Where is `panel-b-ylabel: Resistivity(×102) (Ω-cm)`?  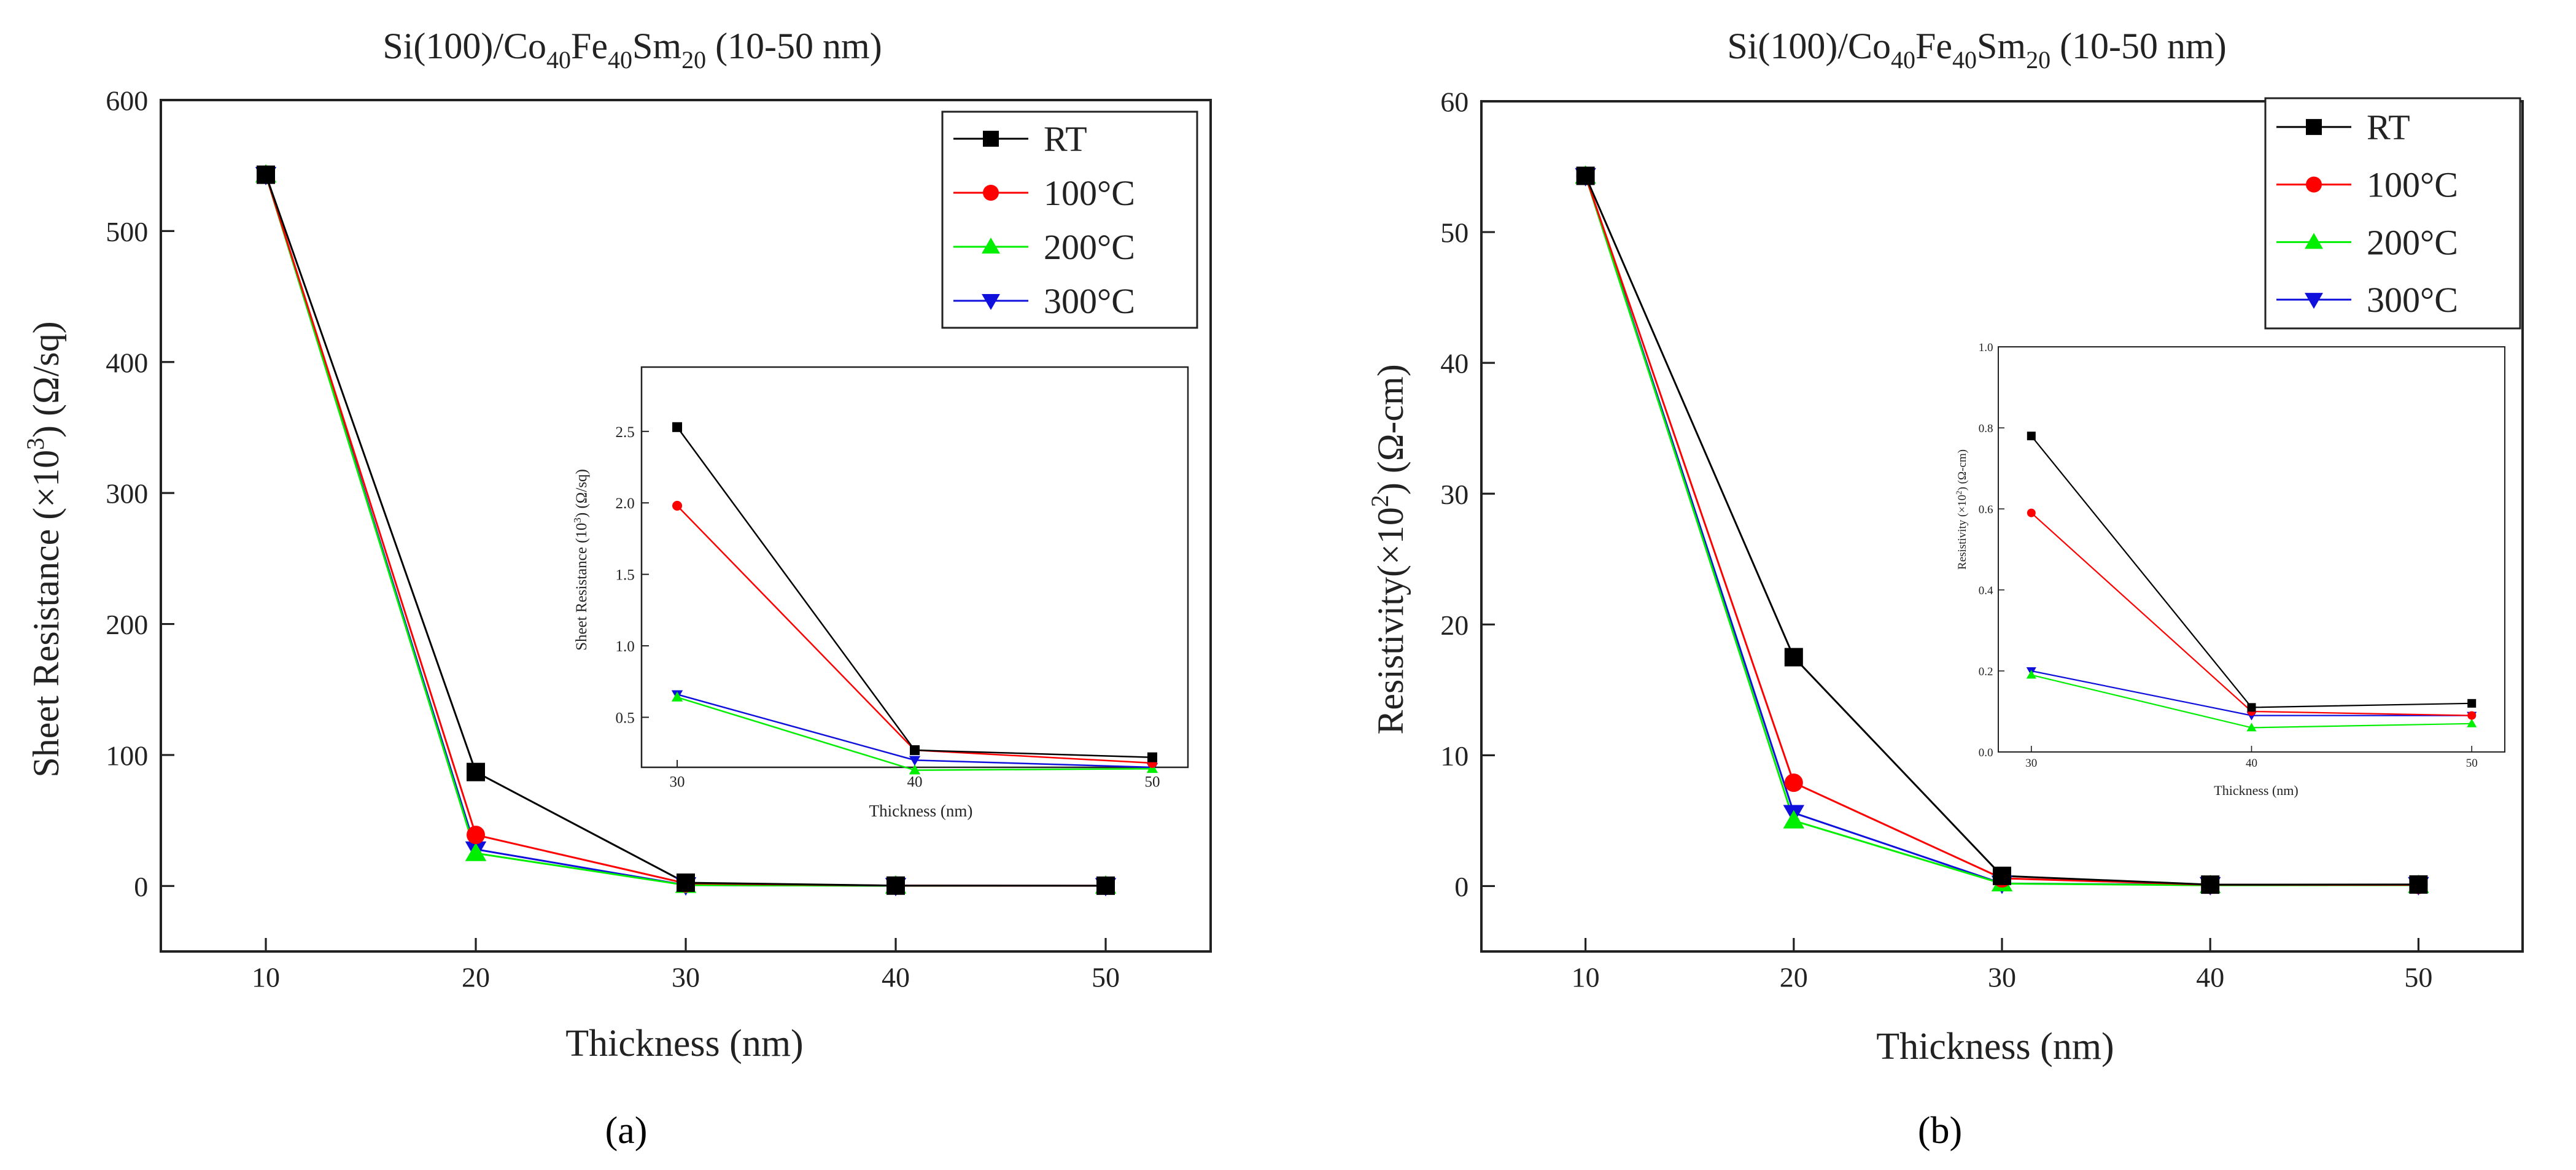
panel-b-ylabel: Resistivity(×102) (Ω-cm) is located at coordinates (1388, 549).